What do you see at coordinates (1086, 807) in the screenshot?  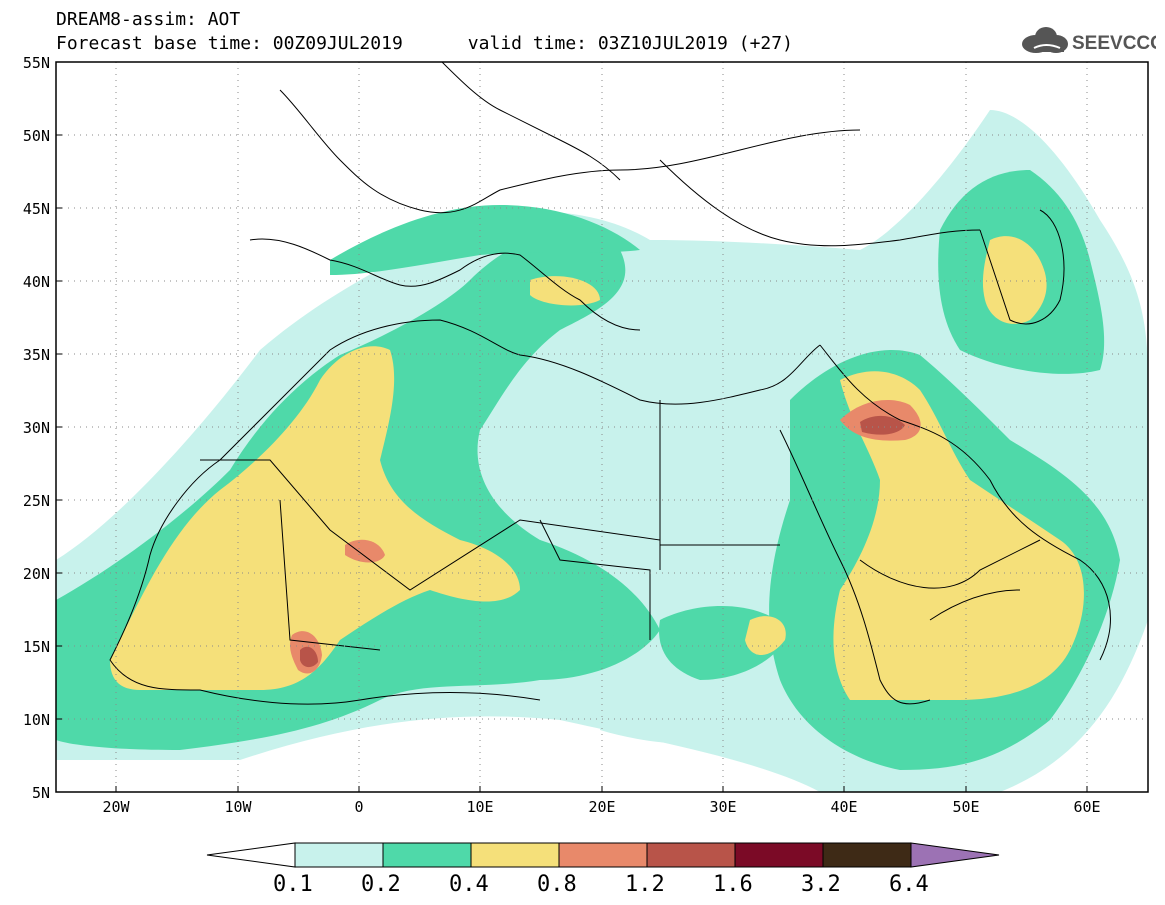 I see `lon-label: 60E` at bounding box center [1086, 807].